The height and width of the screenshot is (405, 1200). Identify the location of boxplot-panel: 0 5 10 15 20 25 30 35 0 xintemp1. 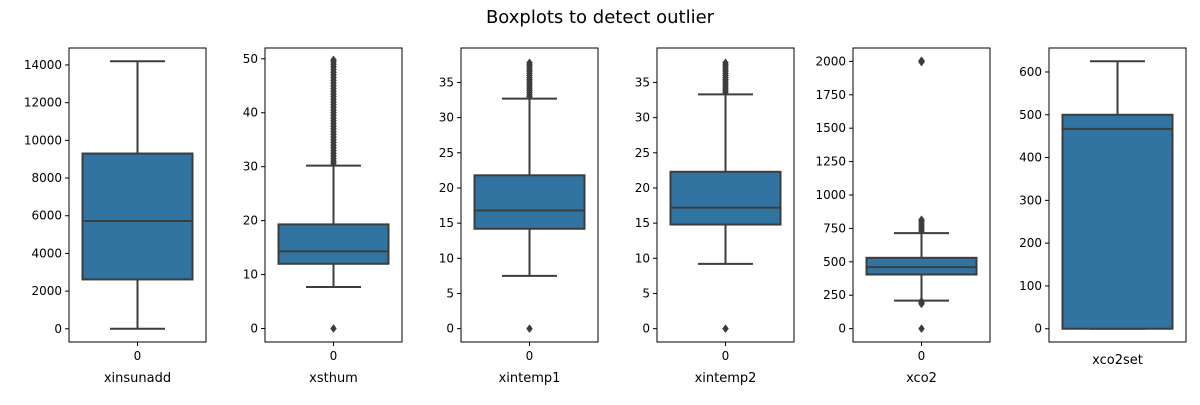
(519, 216).